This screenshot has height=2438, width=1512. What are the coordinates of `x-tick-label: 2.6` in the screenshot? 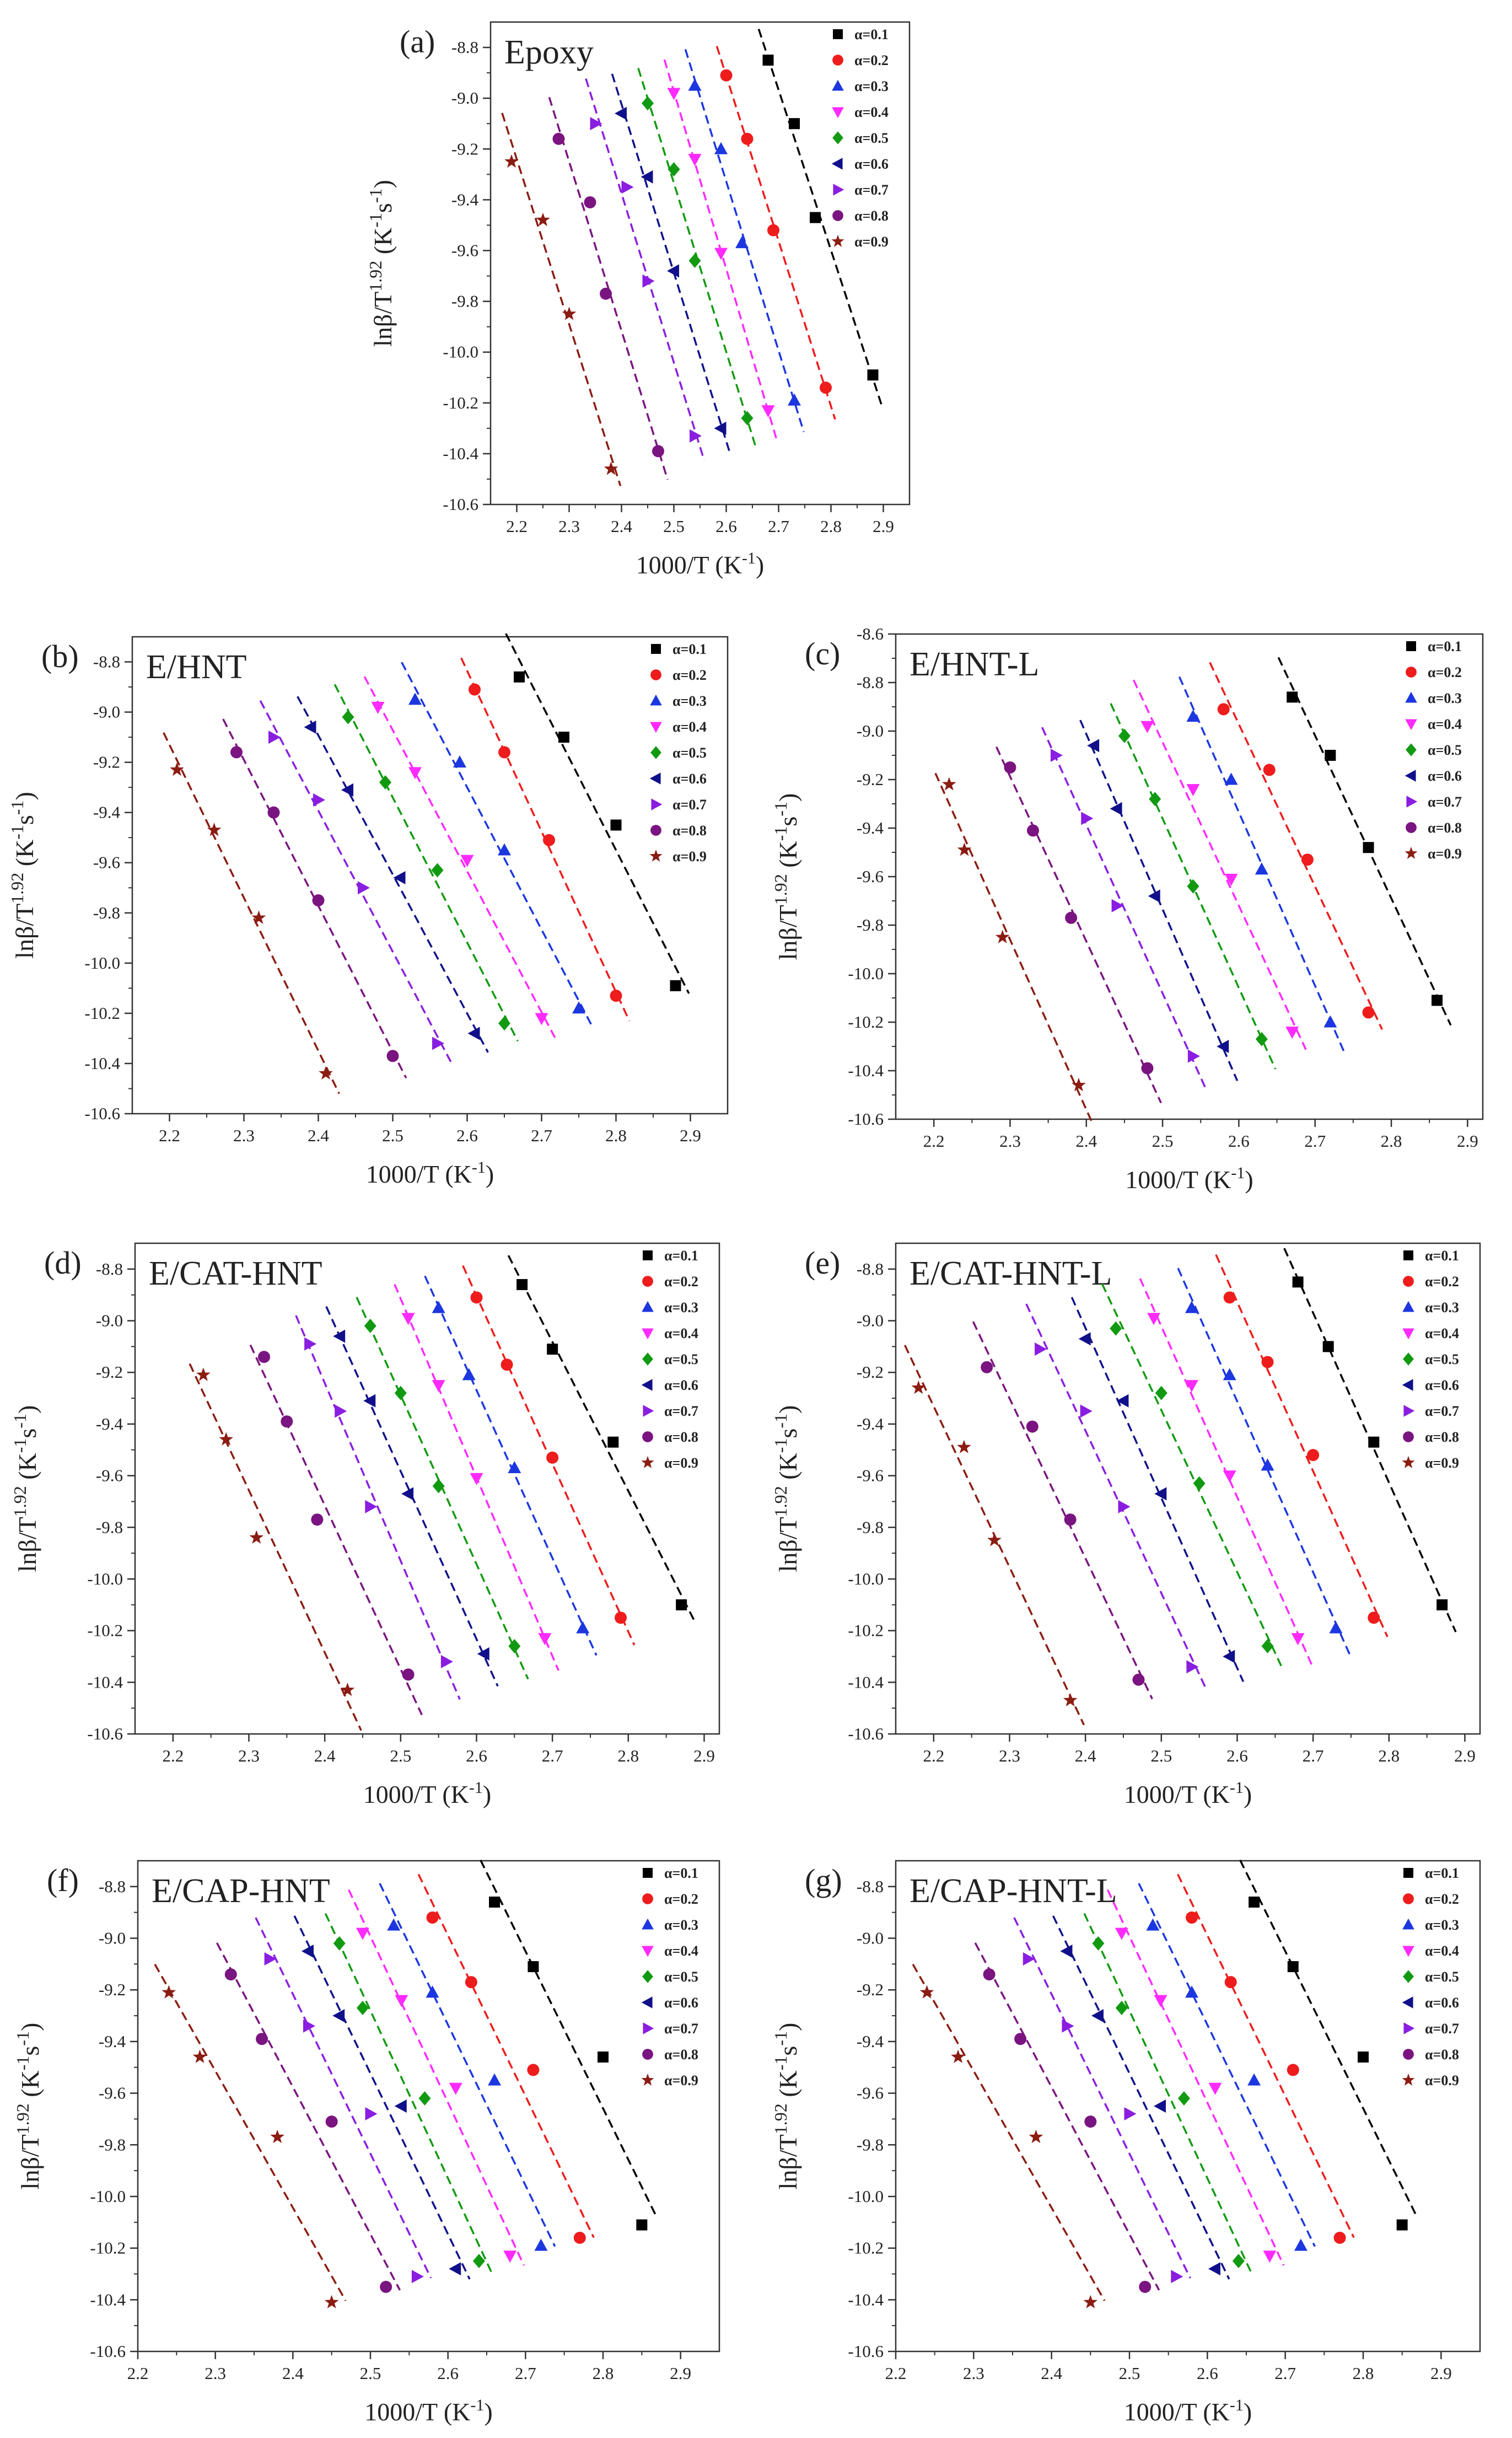 It's located at (476, 1756).